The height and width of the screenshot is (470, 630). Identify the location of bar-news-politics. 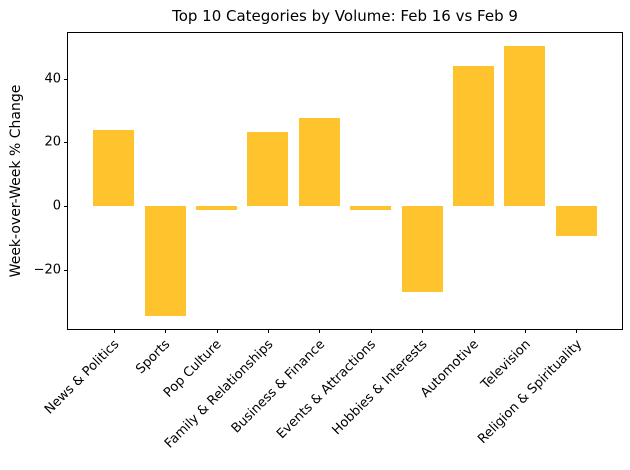
(114, 168).